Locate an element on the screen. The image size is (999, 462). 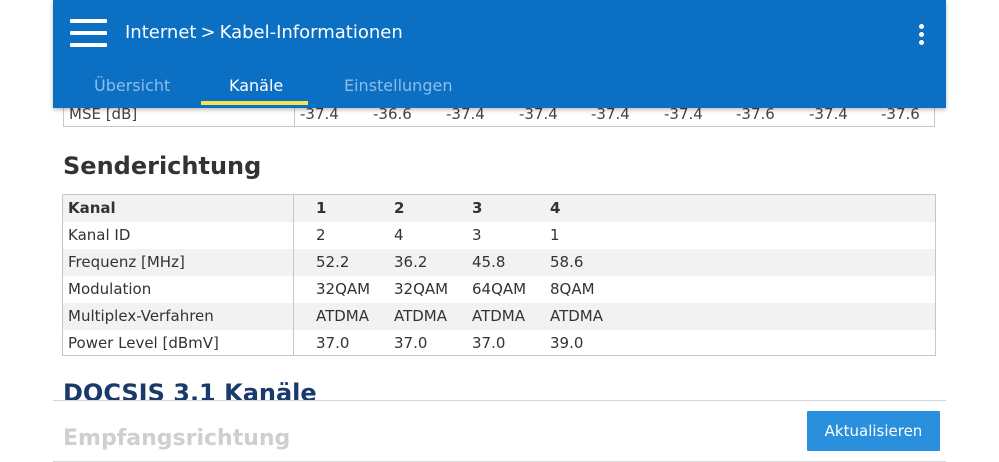
table-header-row: Kanal 1 2 3 4 is located at coordinates (499, 208).